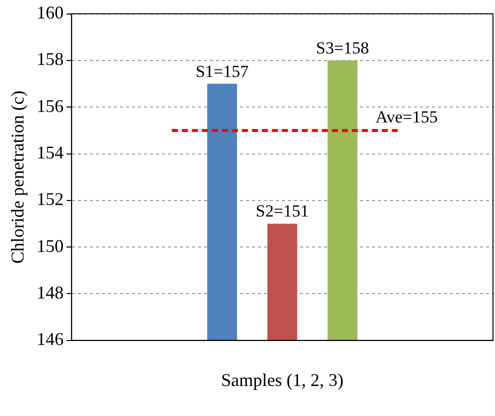  What do you see at coordinates (50, 152) in the screenshot?
I see `y-tick-label: 154` at bounding box center [50, 152].